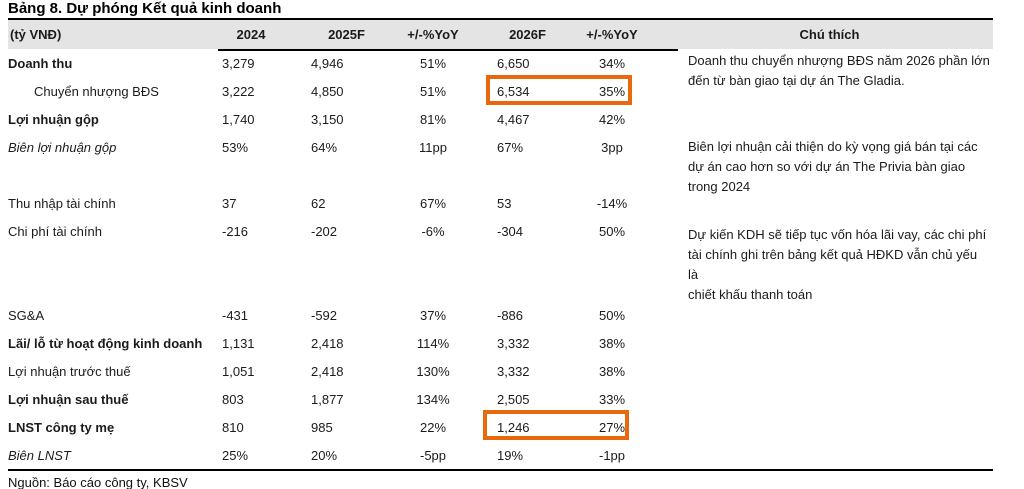 The image size is (1024, 489). I want to click on cell-2025f: 1,877, so click(327, 399).